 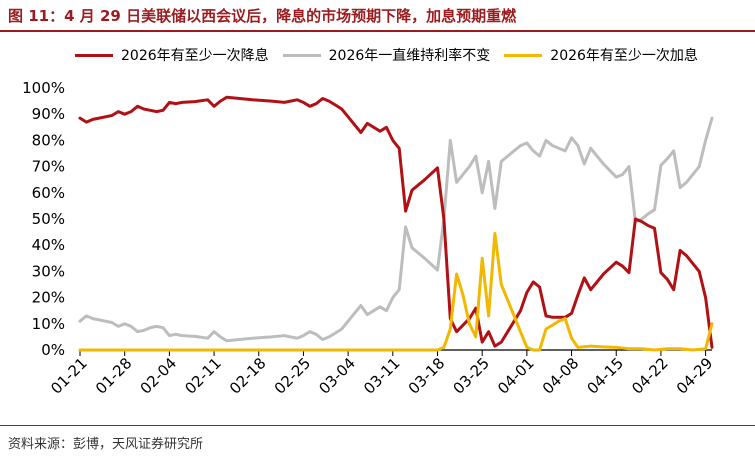 What do you see at coordinates (53, 350) in the screenshot?
I see `y-tick-label: 0%` at bounding box center [53, 350].